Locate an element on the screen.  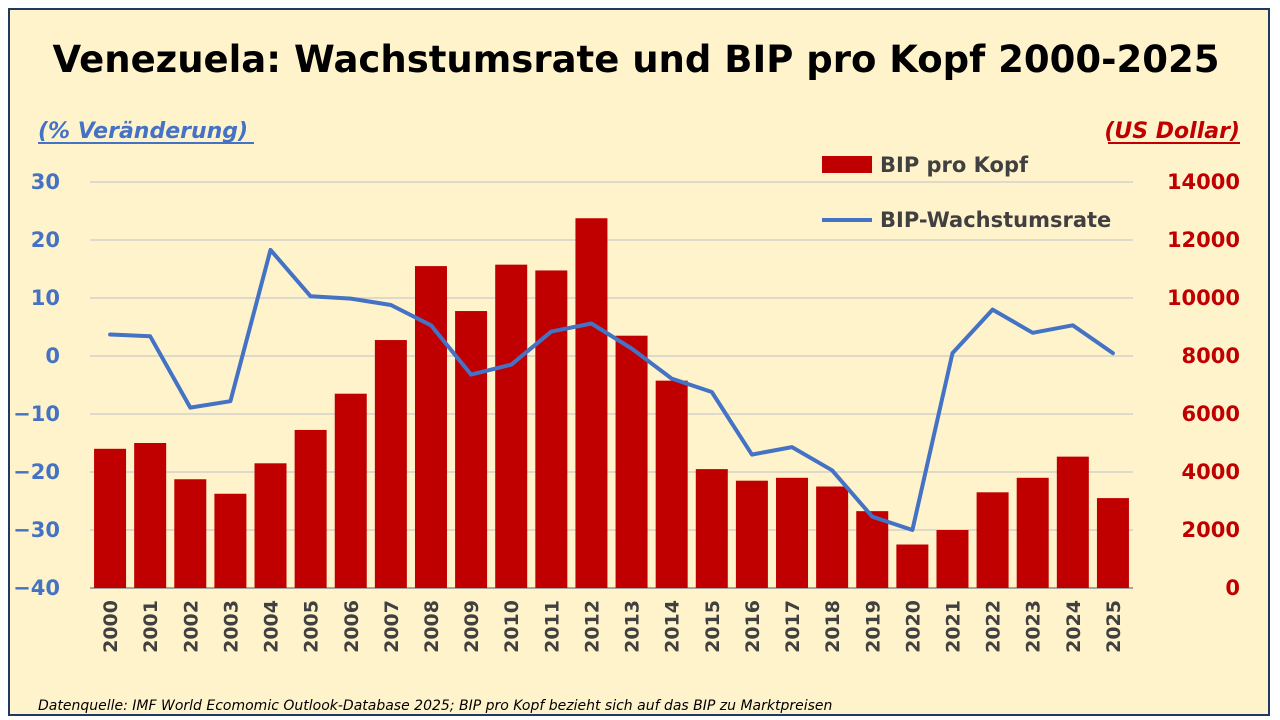
bar-2005 is located at coordinates (310, 508).